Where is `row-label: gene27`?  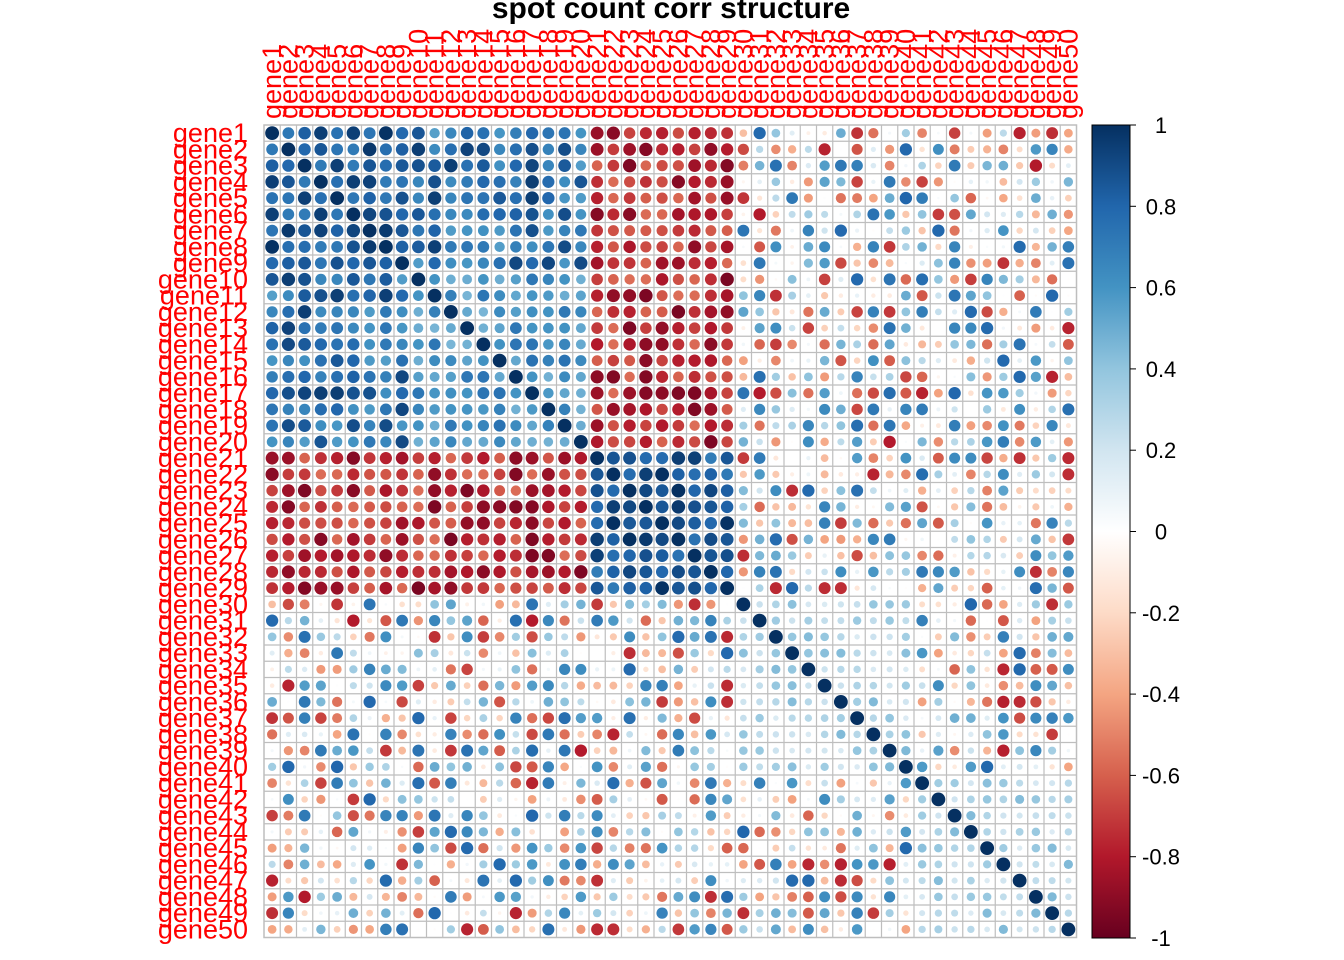
row-label: gene27 is located at coordinates (203, 556).